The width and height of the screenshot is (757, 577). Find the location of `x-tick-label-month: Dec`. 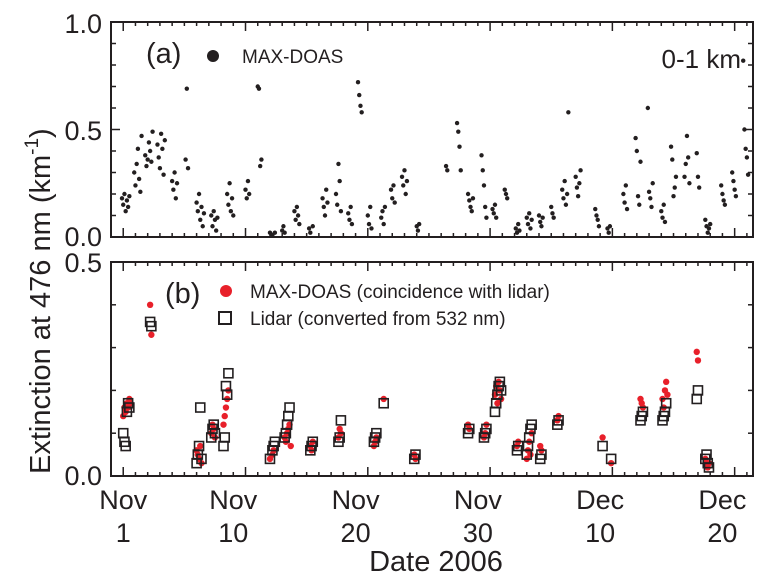

x-tick-label-month: Dec is located at coordinates (600, 500).